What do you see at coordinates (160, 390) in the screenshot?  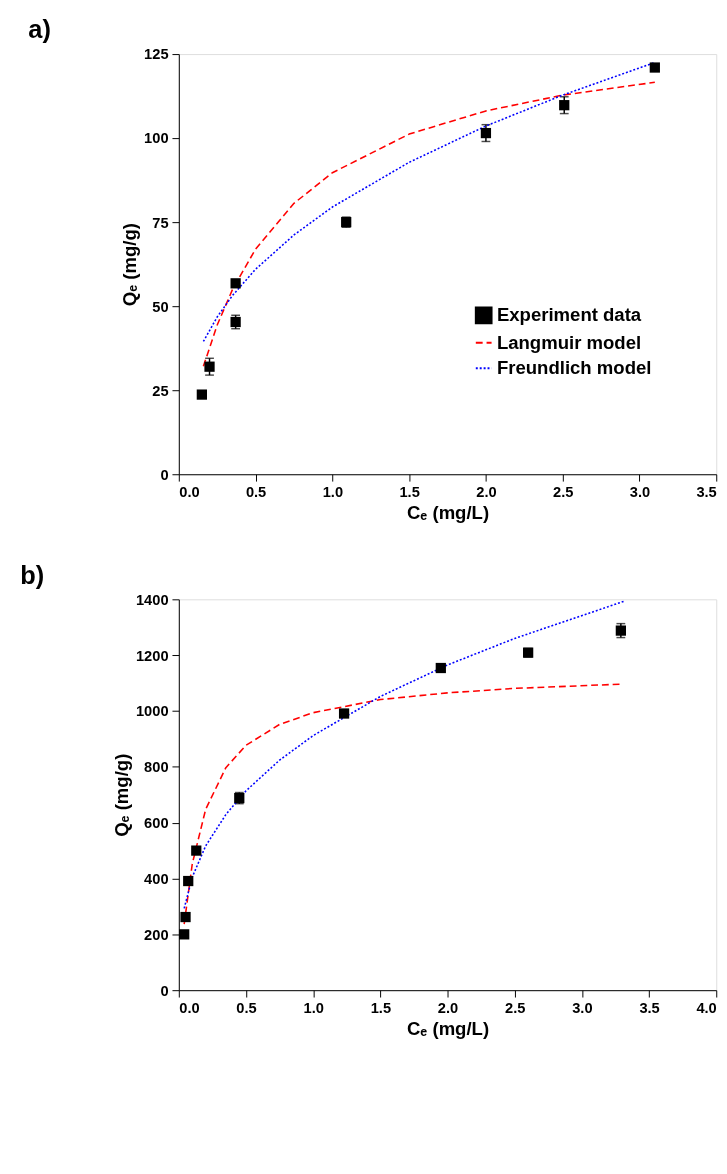 I see `y-tick-label: 25` at bounding box center [160, 390].